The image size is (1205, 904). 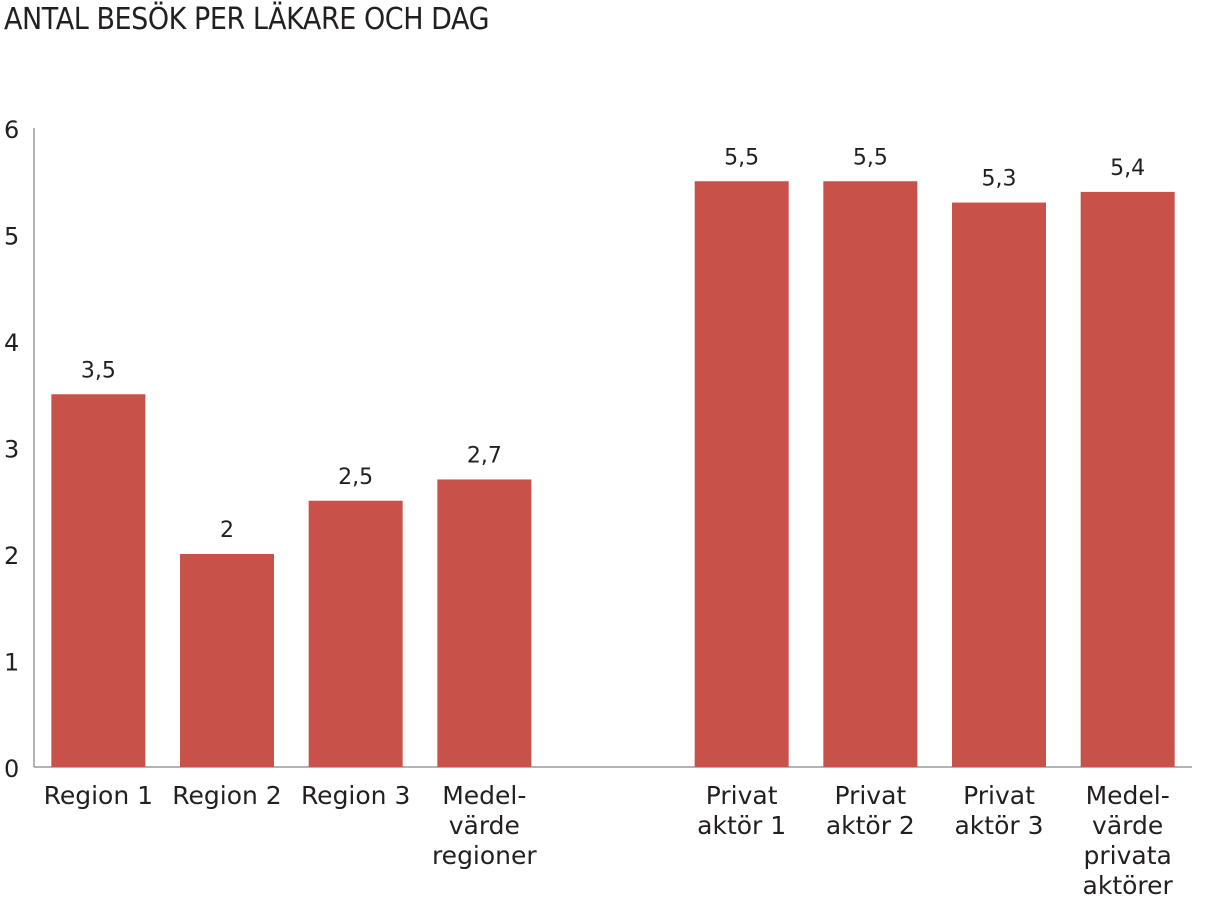 I want to click on category-label-line: Region 2, so click(x=226, y=795).